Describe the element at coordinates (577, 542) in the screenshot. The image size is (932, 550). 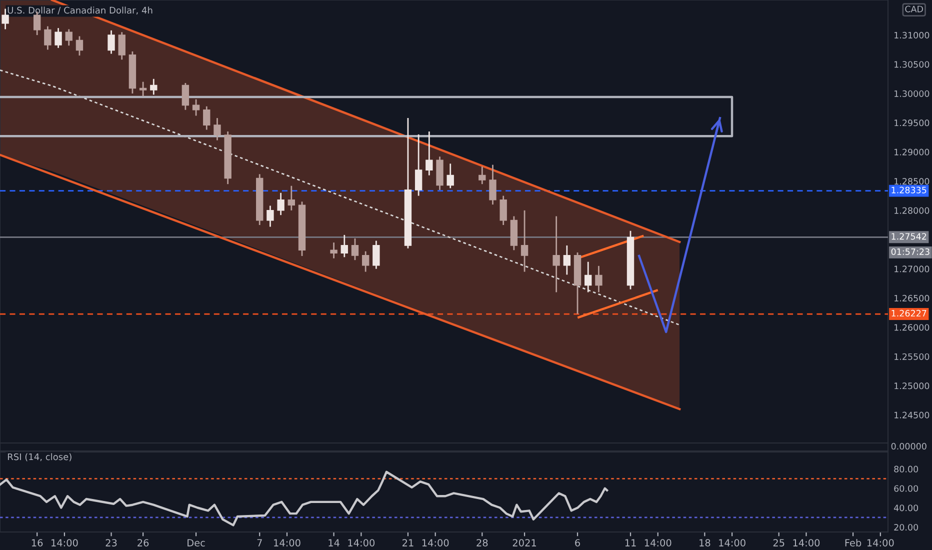
I see `x-tick-label: 6` at that location.